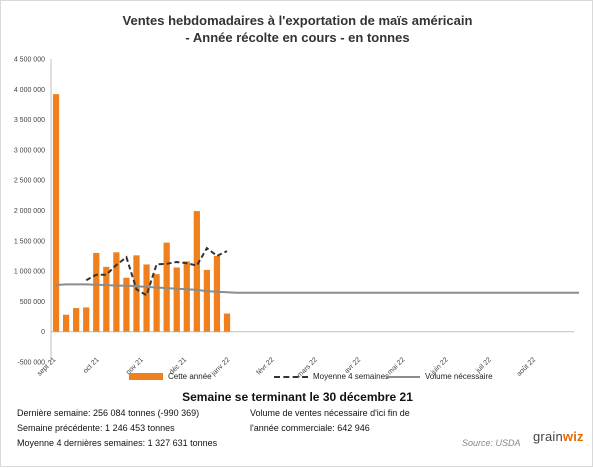  What do you see at coordinates (310, 428) in the screenshot?
I see `stat-needed-volume-line-2: l'année commerciale: 642 946` at bounding box center [310, 428].